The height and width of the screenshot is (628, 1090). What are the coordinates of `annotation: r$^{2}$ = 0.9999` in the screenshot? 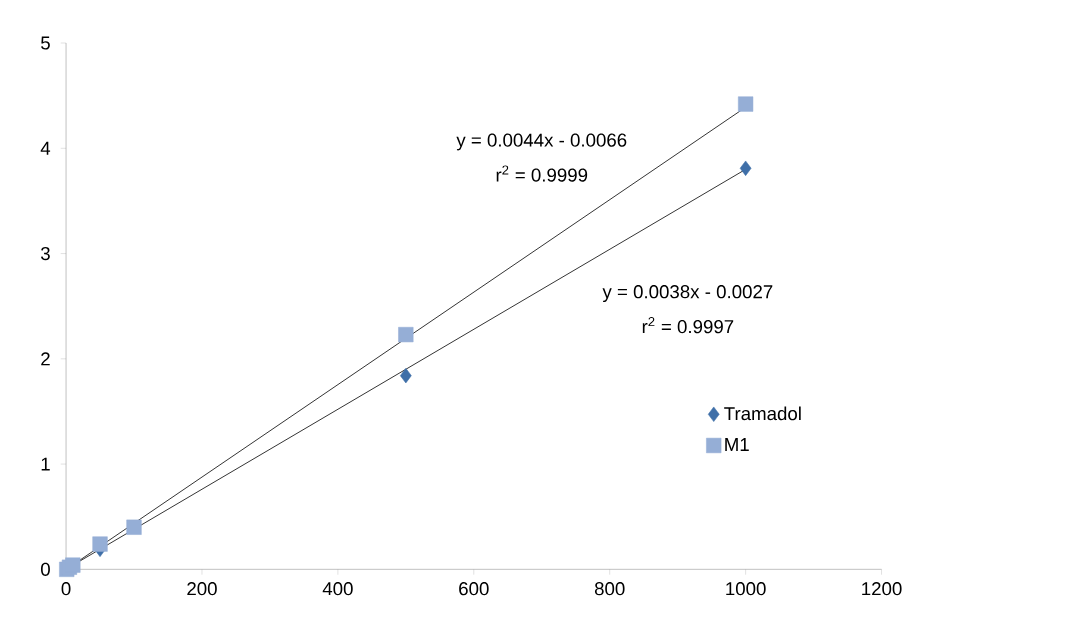 It's located at (542, 173).